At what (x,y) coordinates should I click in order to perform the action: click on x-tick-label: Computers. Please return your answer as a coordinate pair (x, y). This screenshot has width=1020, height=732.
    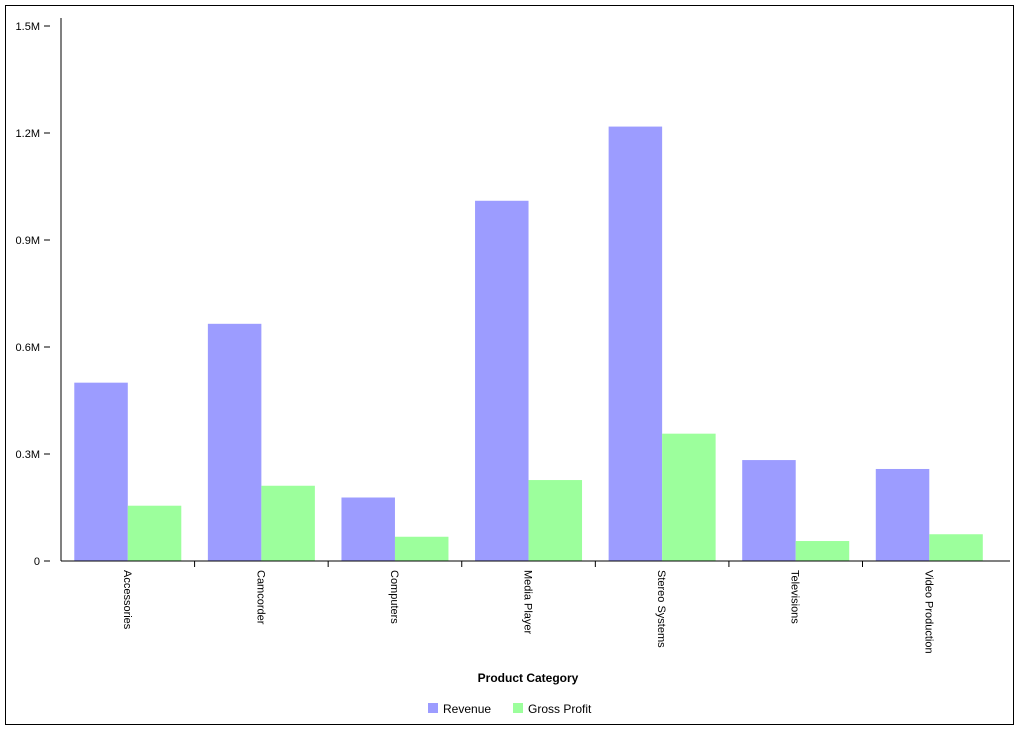
    Looking at the image, I should click on (394, 597).